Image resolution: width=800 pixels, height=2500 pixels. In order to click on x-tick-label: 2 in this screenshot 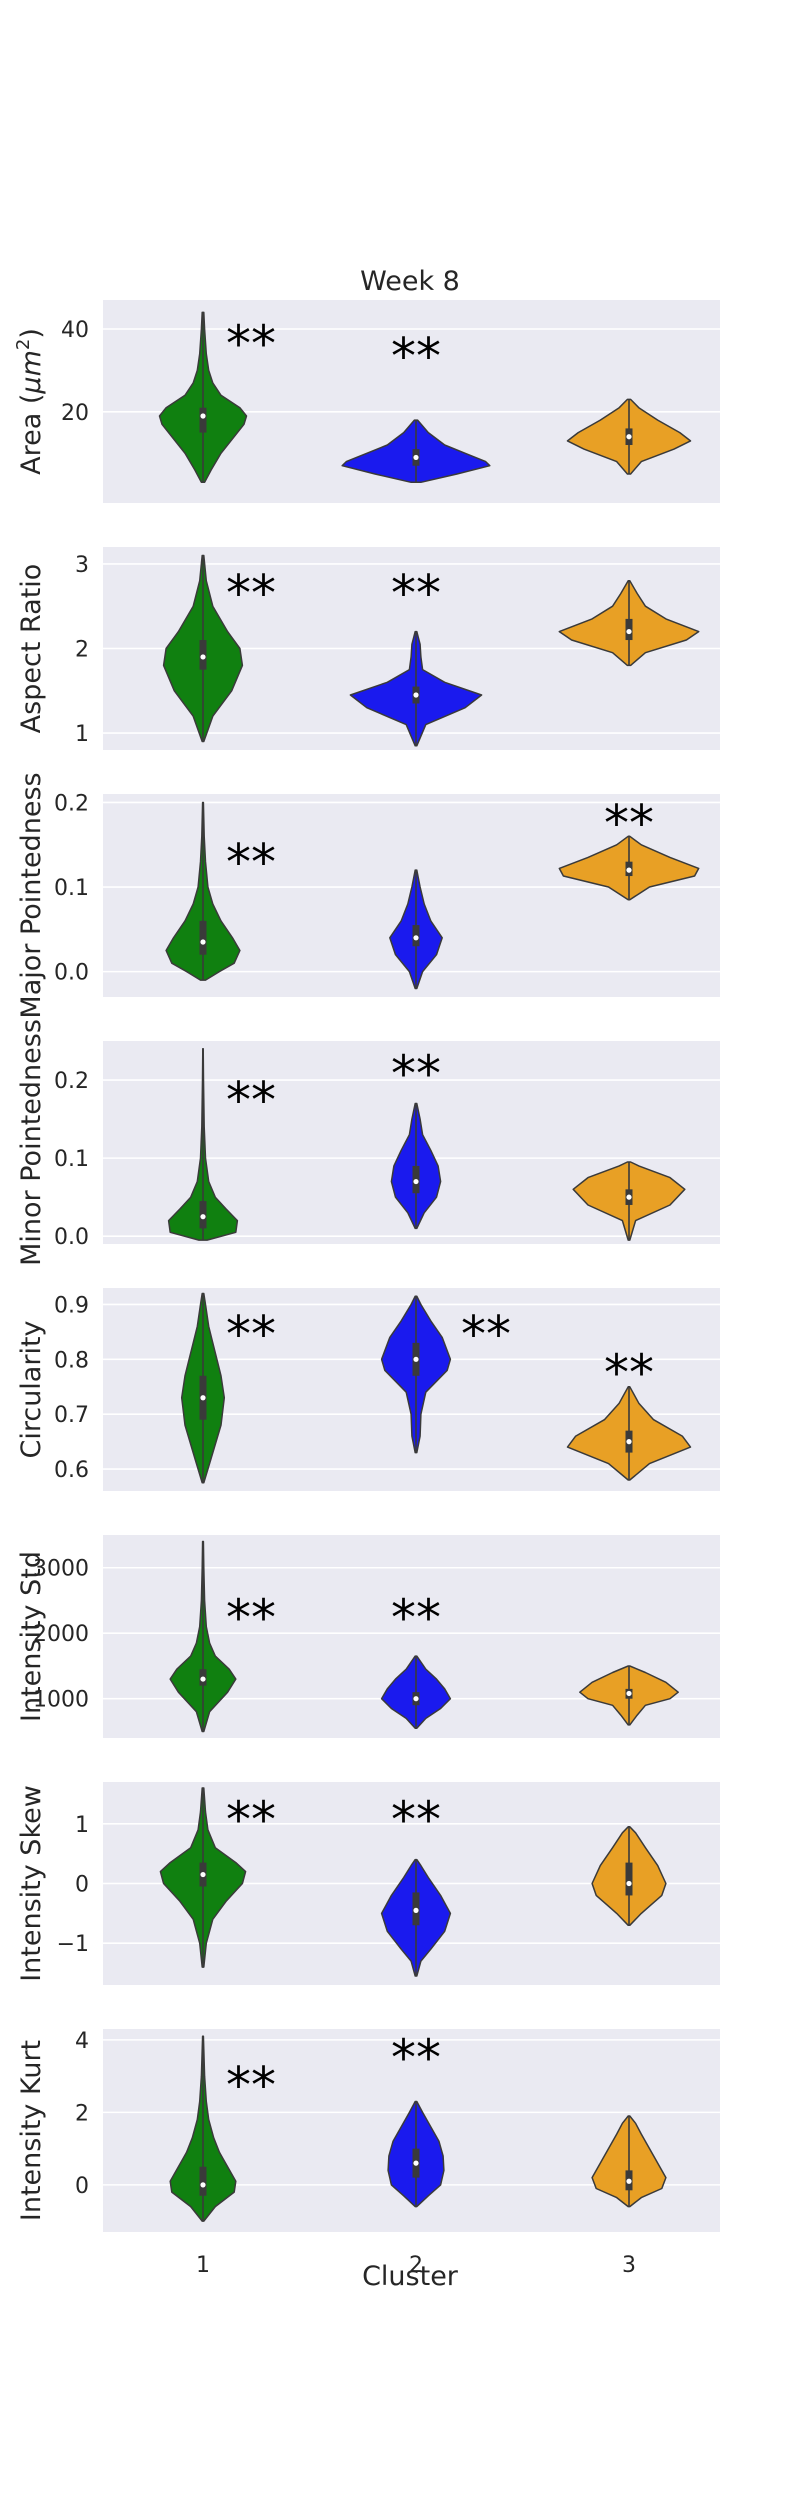, I will do `click(416, 2265)`.